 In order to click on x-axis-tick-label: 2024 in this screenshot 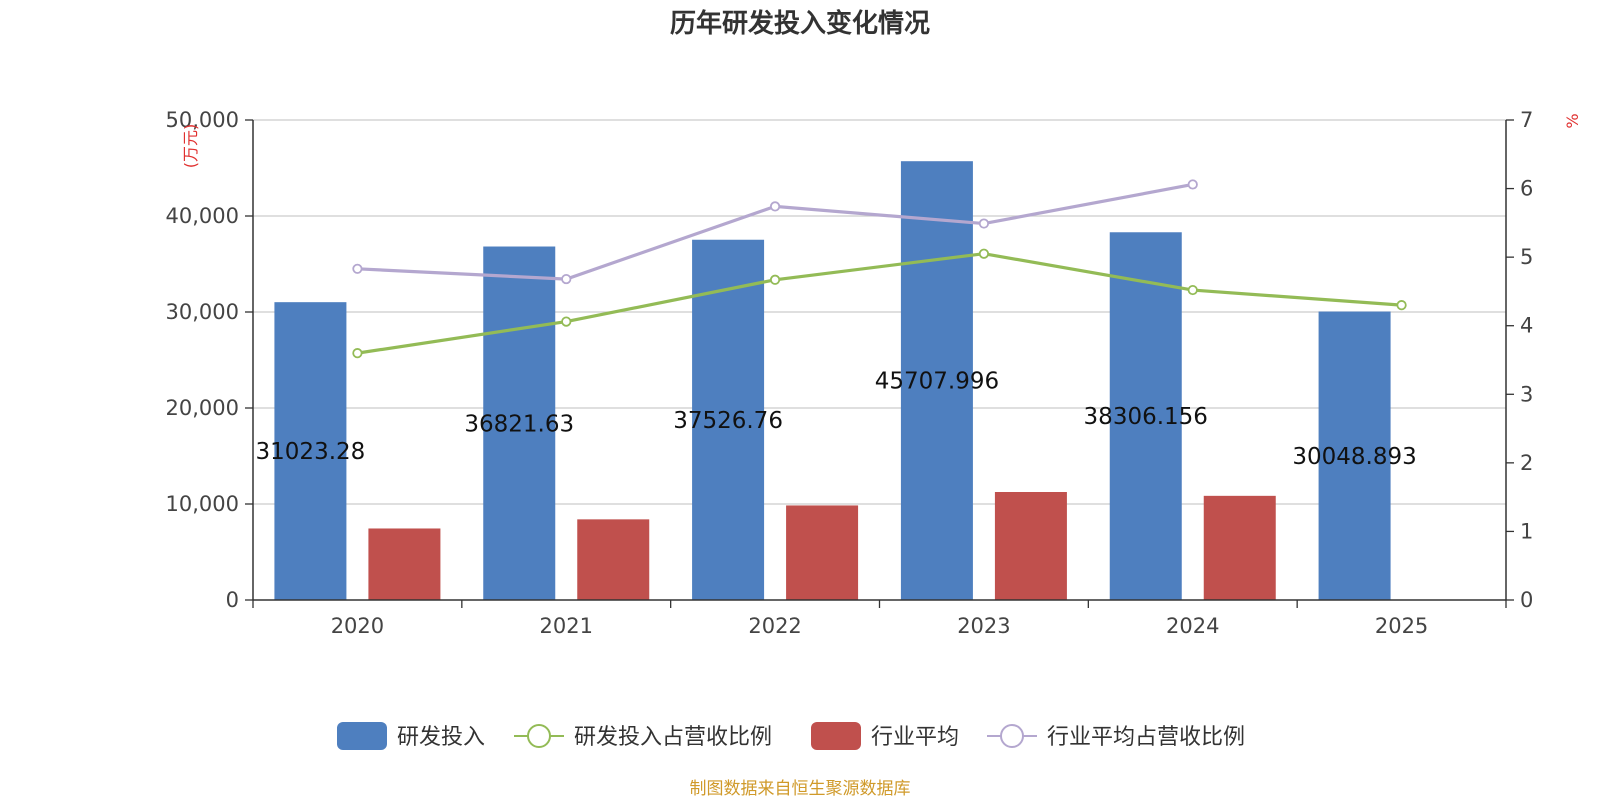, I will do `click(1192, 626)`.